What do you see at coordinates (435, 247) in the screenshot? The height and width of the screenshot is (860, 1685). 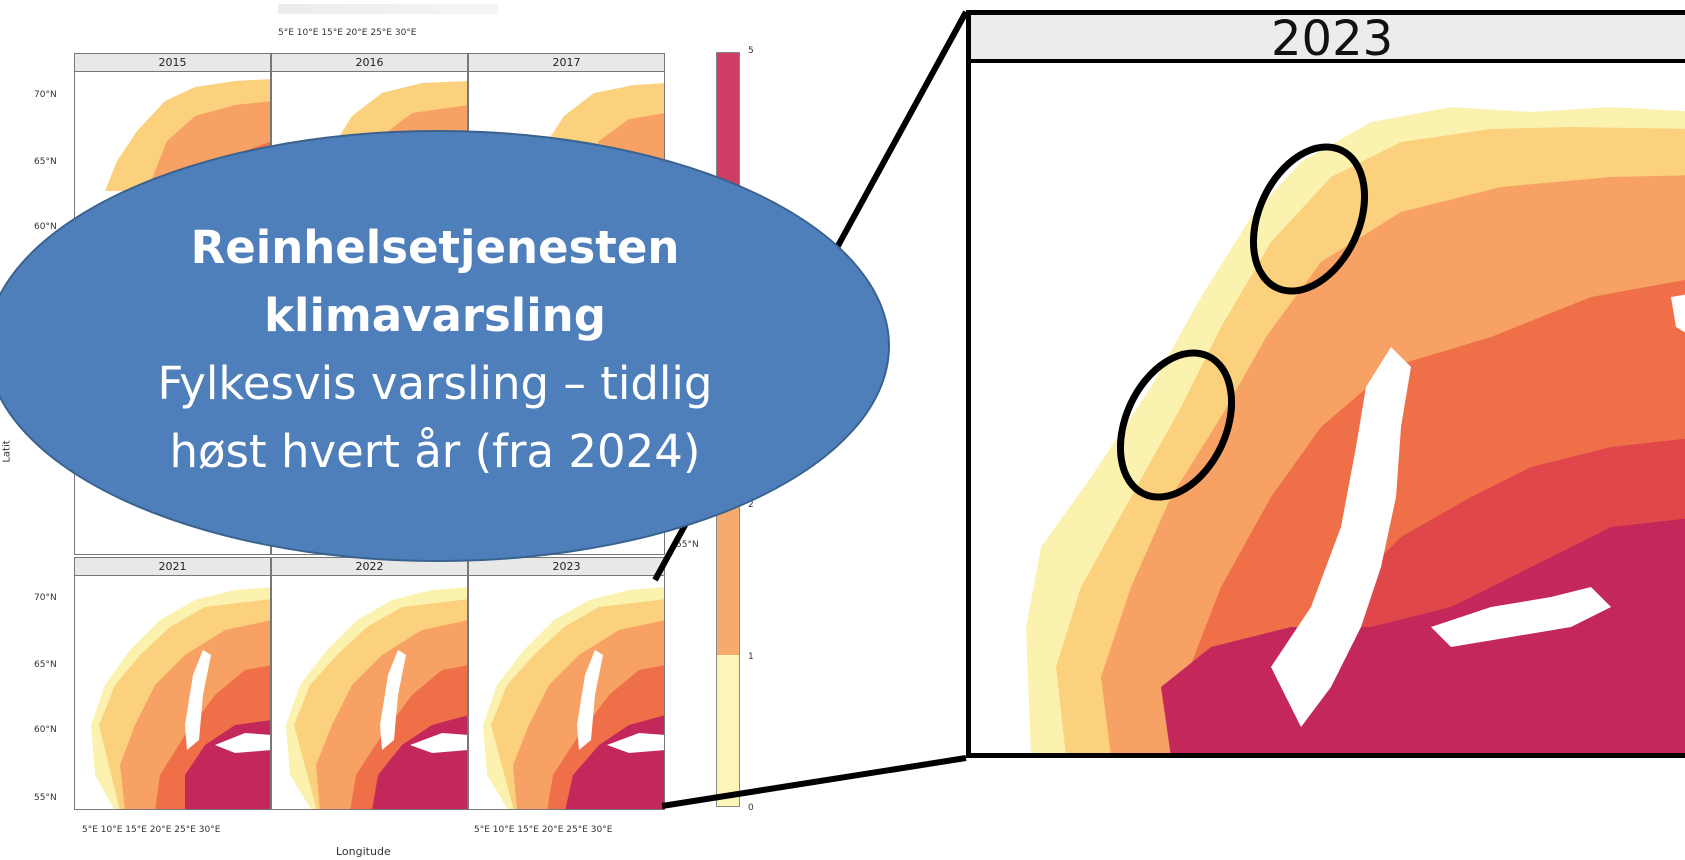 I see `callout-title-line-1: Reinhelsetjenesten` at bounding box center [435, 247].